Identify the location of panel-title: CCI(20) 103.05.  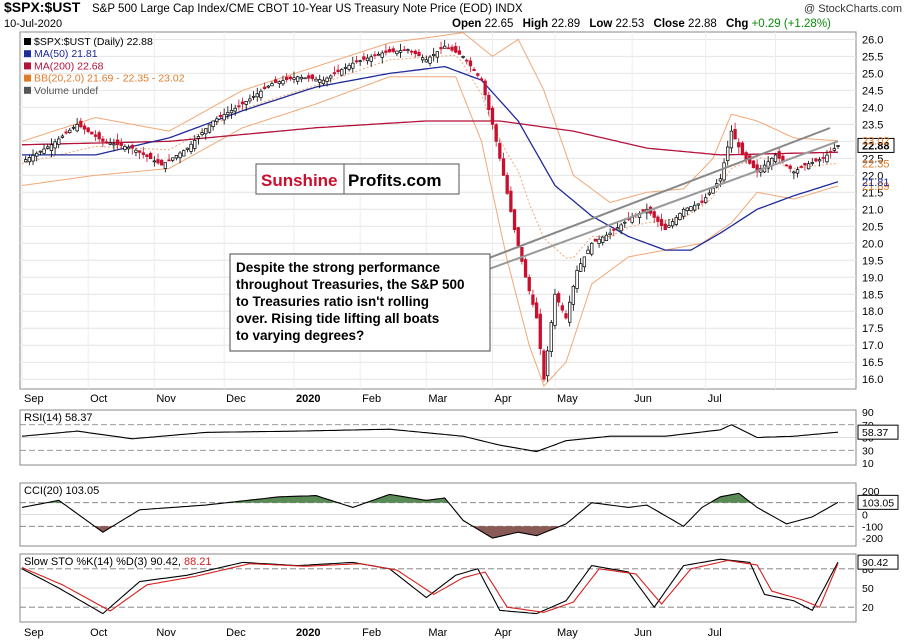
(61, 491).